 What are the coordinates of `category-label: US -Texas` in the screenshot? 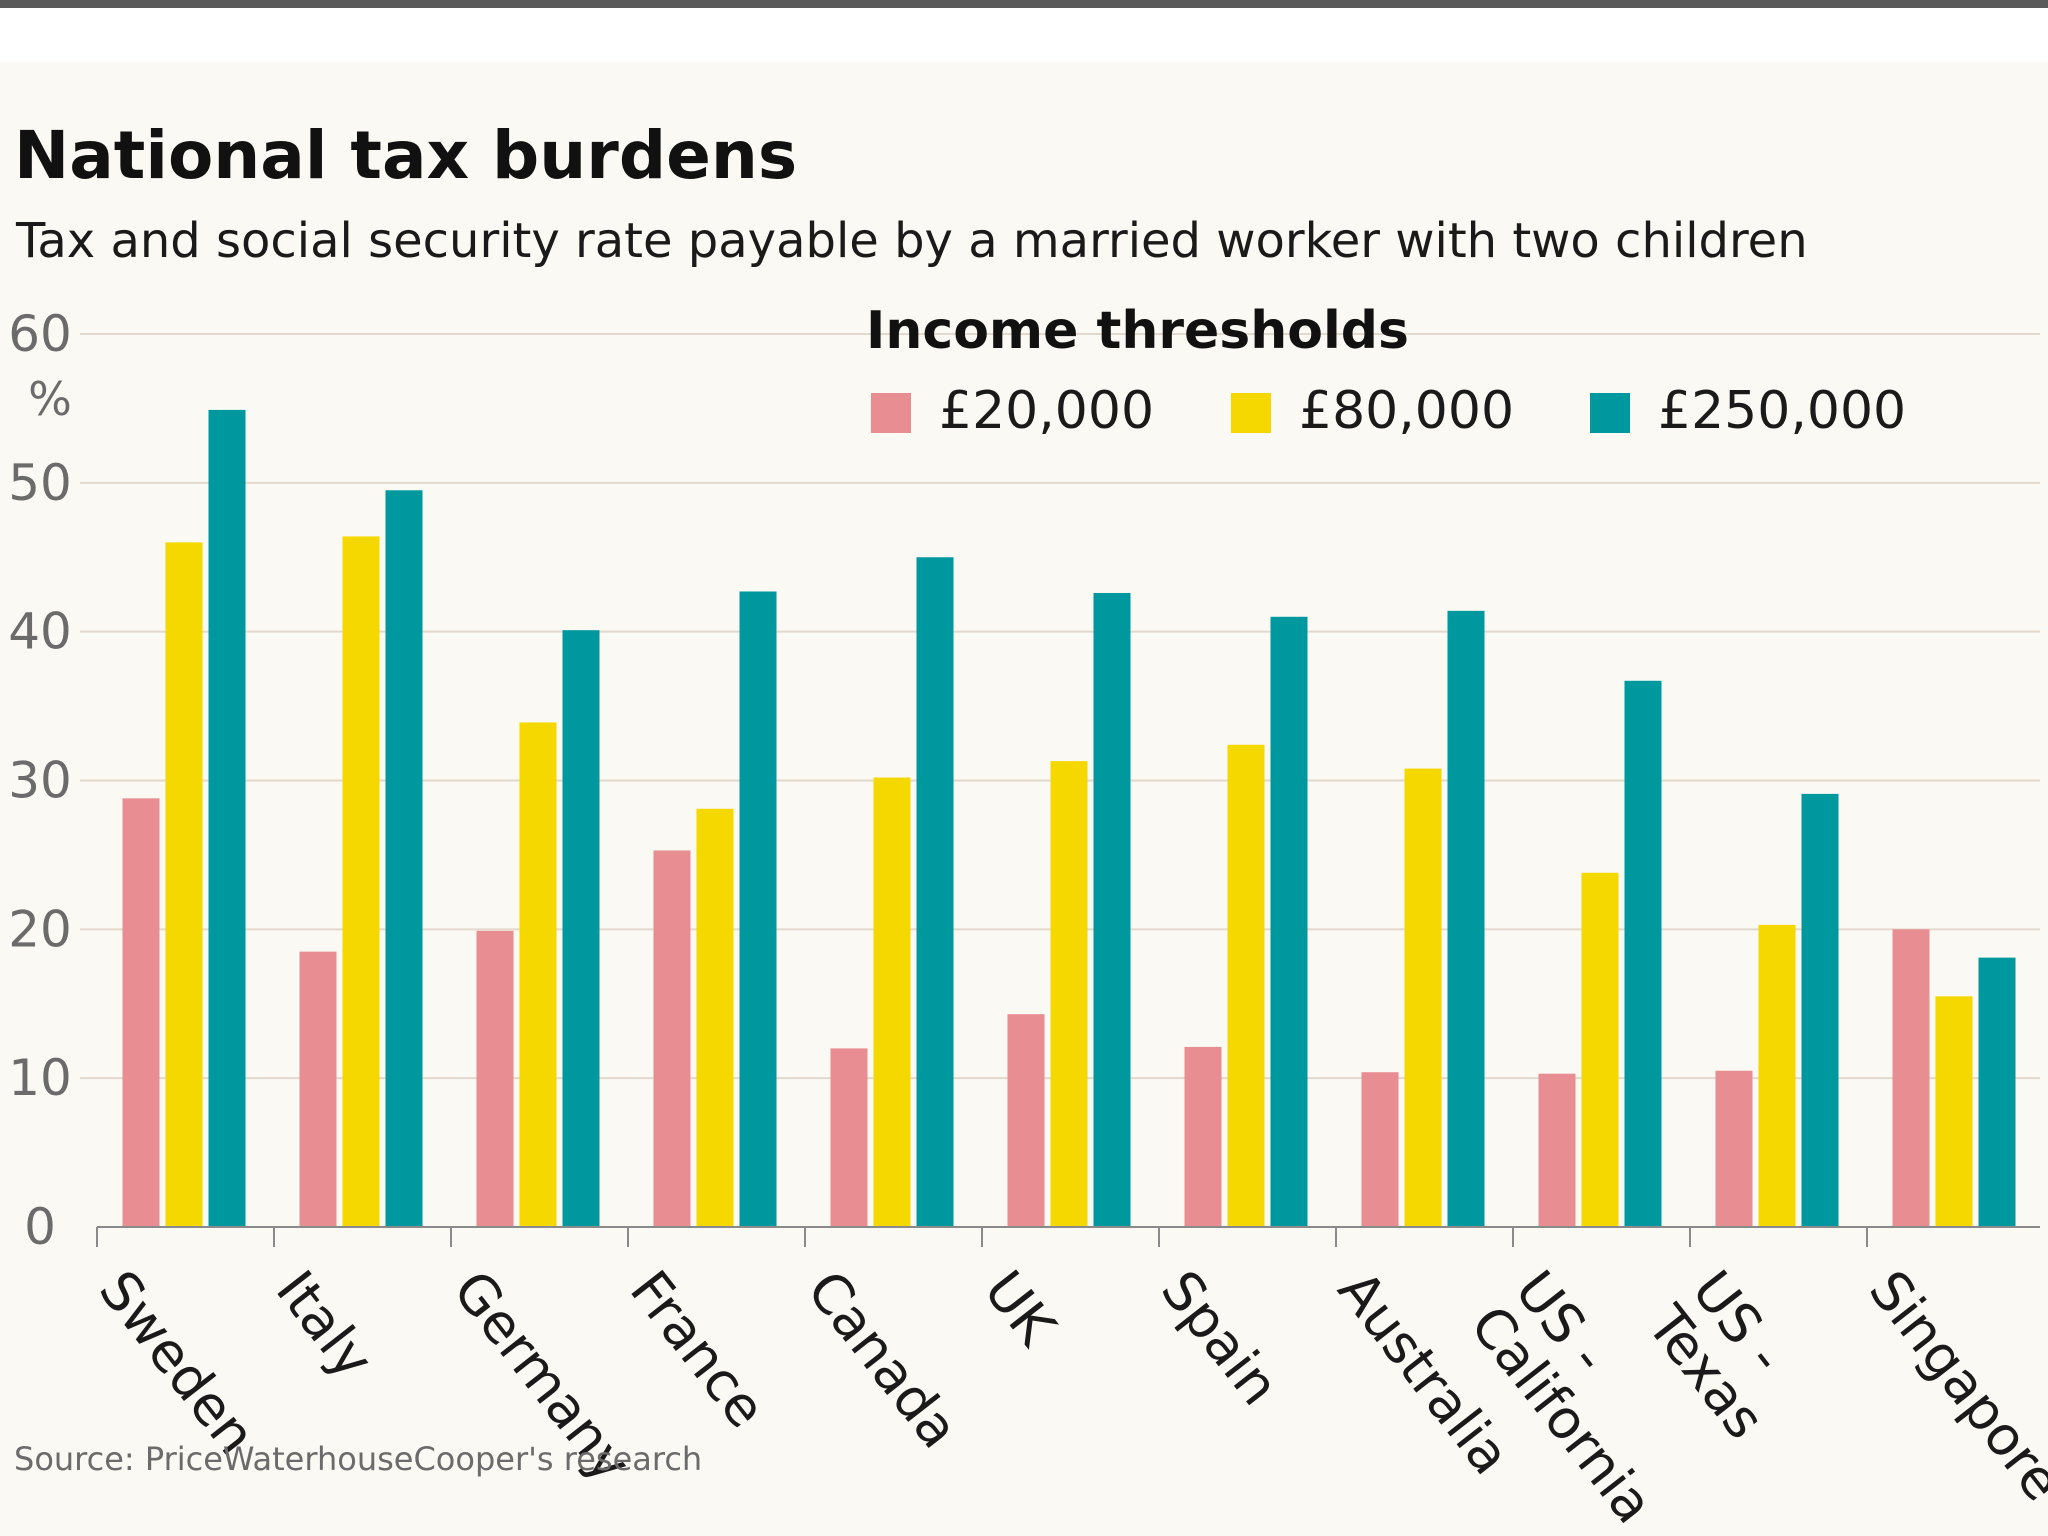 It's located at (1728, 1354).